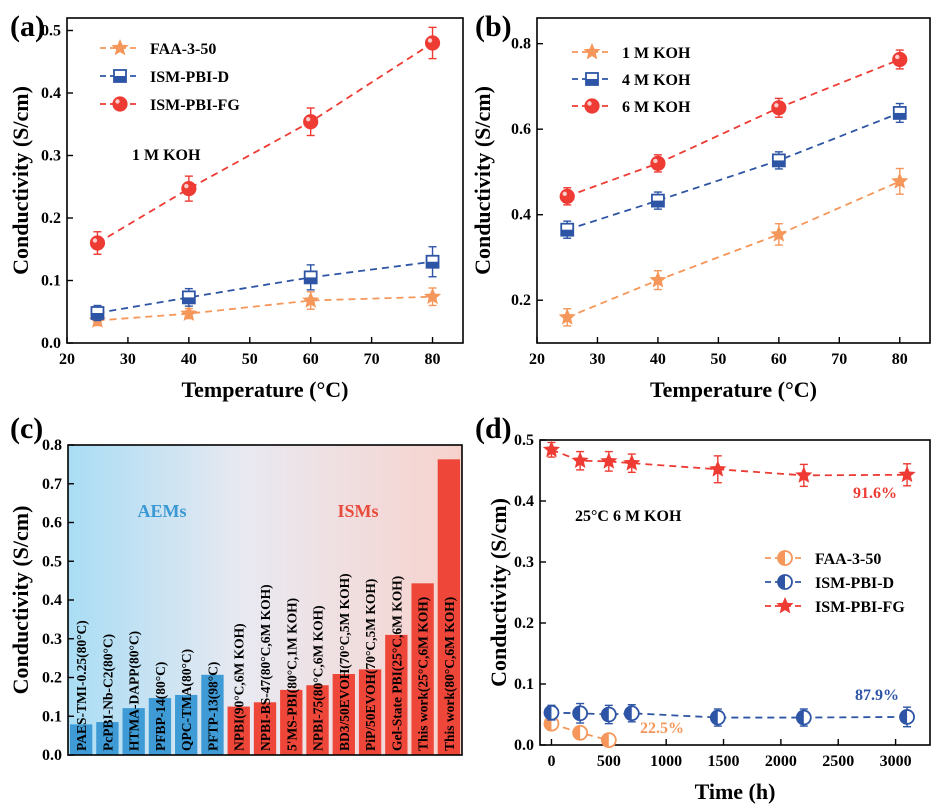 The width and height of the screenshot is (950, 812). Describe the element at coordinates (733, 247) in the screenshot. I see `series-1-m-koh` at that location.